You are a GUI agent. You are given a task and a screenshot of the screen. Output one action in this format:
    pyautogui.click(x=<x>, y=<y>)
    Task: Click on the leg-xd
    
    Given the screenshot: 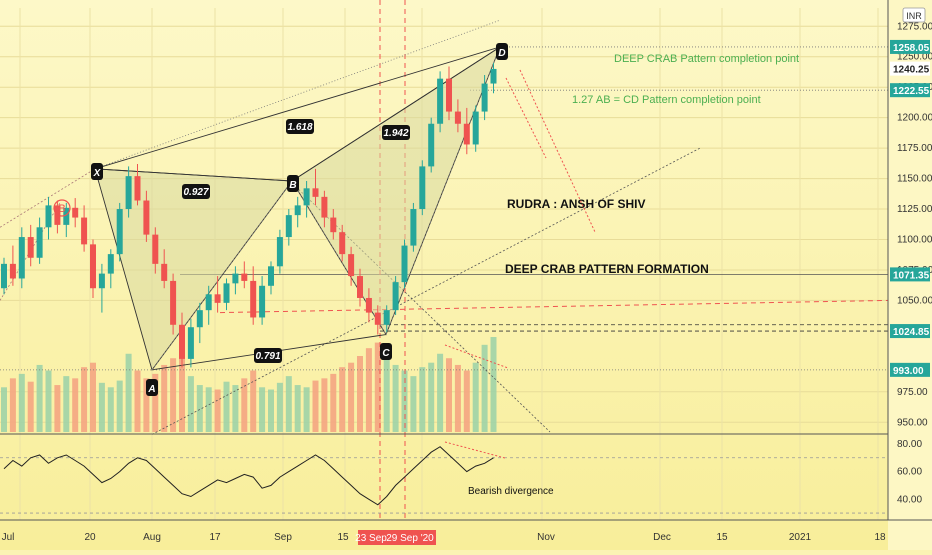 What is the action you would take?
    pyautogui.click(x=297, y=108)
    